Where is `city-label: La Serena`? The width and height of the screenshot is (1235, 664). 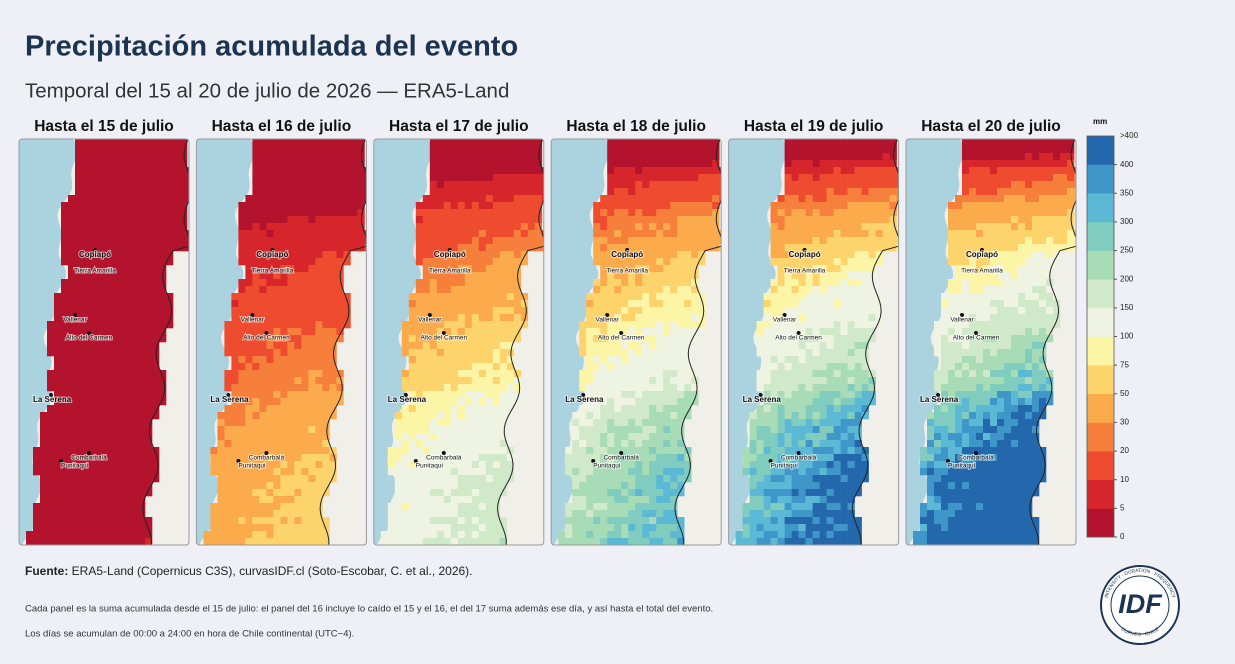
city-label: La Serena is located at coordinates (762, 399).